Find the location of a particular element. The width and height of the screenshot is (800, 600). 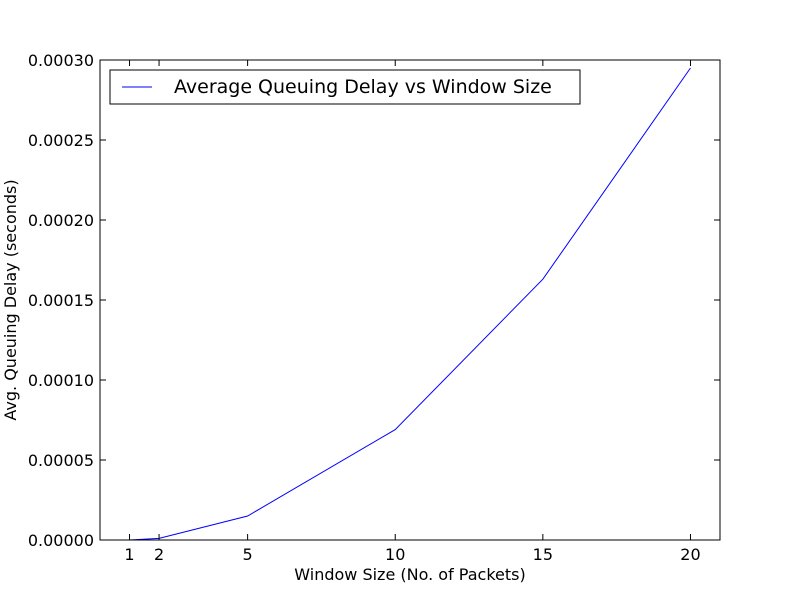

x-axis-label: Window Size (No. of Packets) is located at coordinates (409, 574).